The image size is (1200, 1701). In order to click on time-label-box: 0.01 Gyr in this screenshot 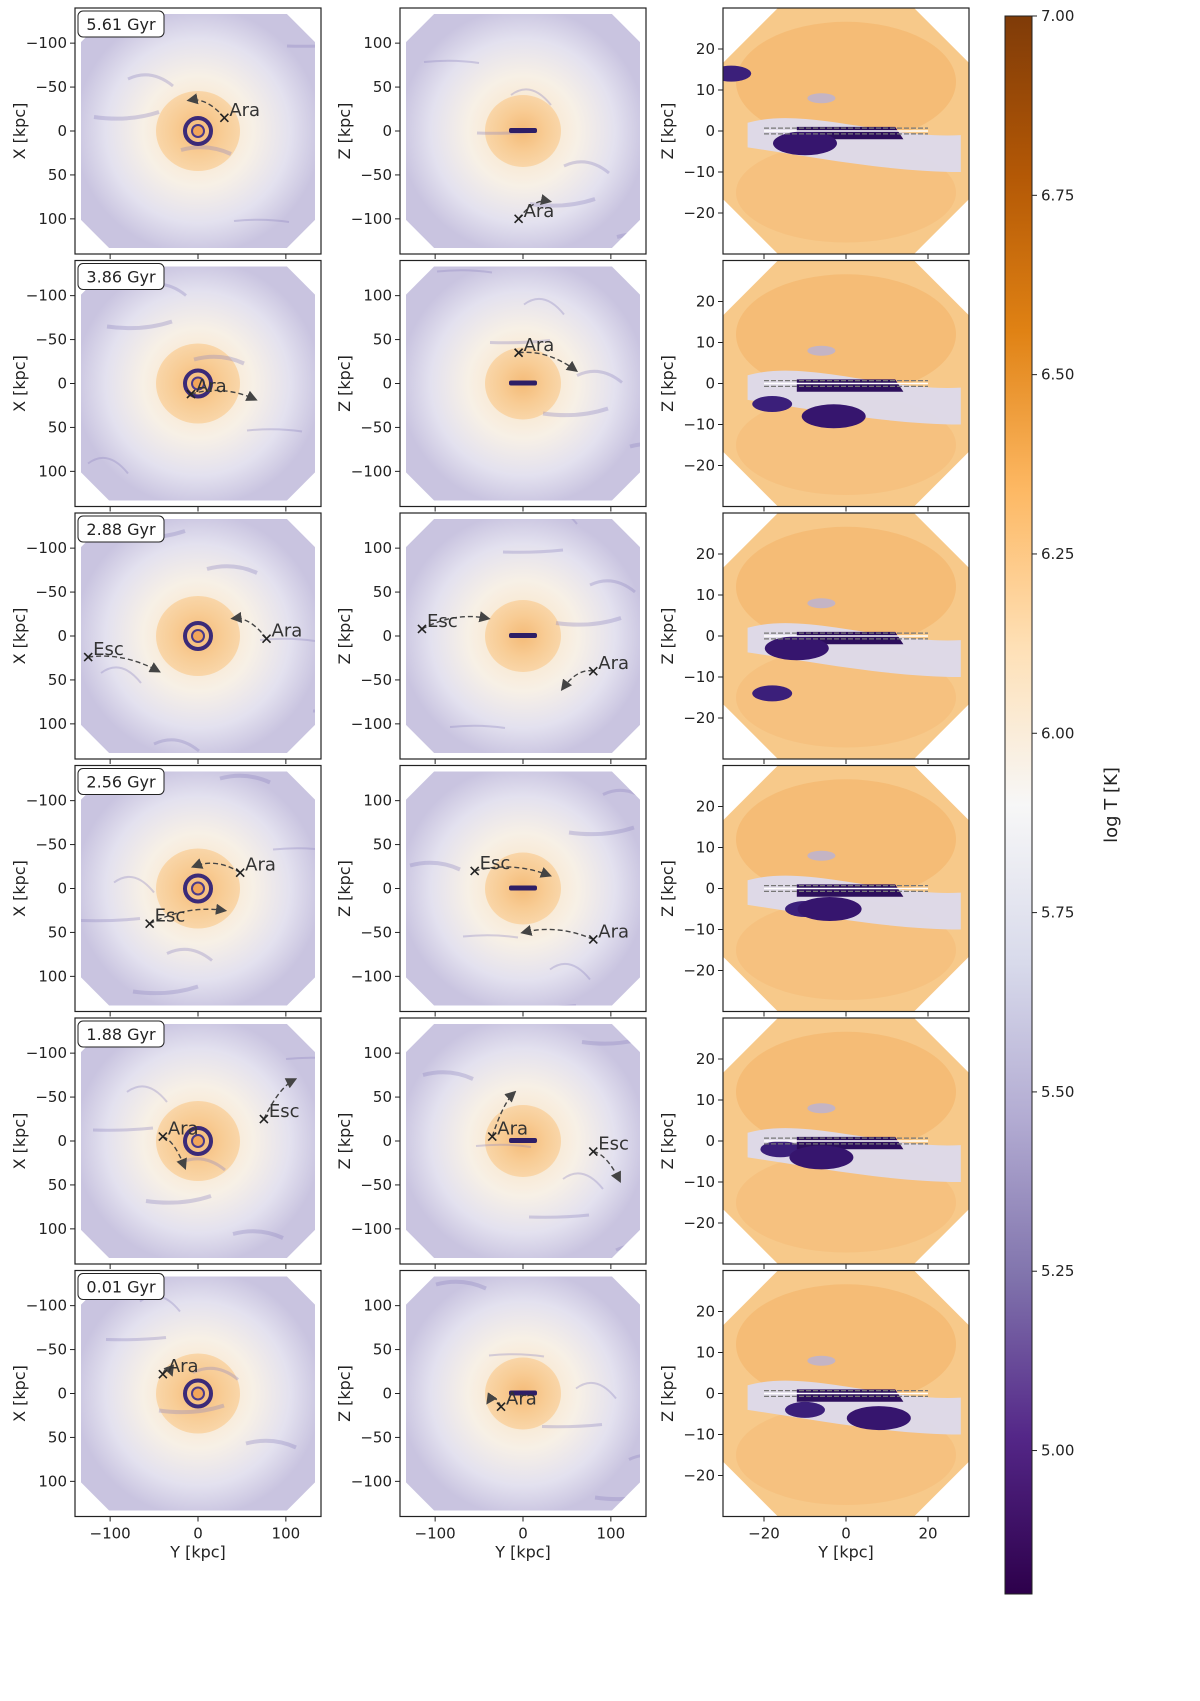, I will do `click(121, 1286)`.